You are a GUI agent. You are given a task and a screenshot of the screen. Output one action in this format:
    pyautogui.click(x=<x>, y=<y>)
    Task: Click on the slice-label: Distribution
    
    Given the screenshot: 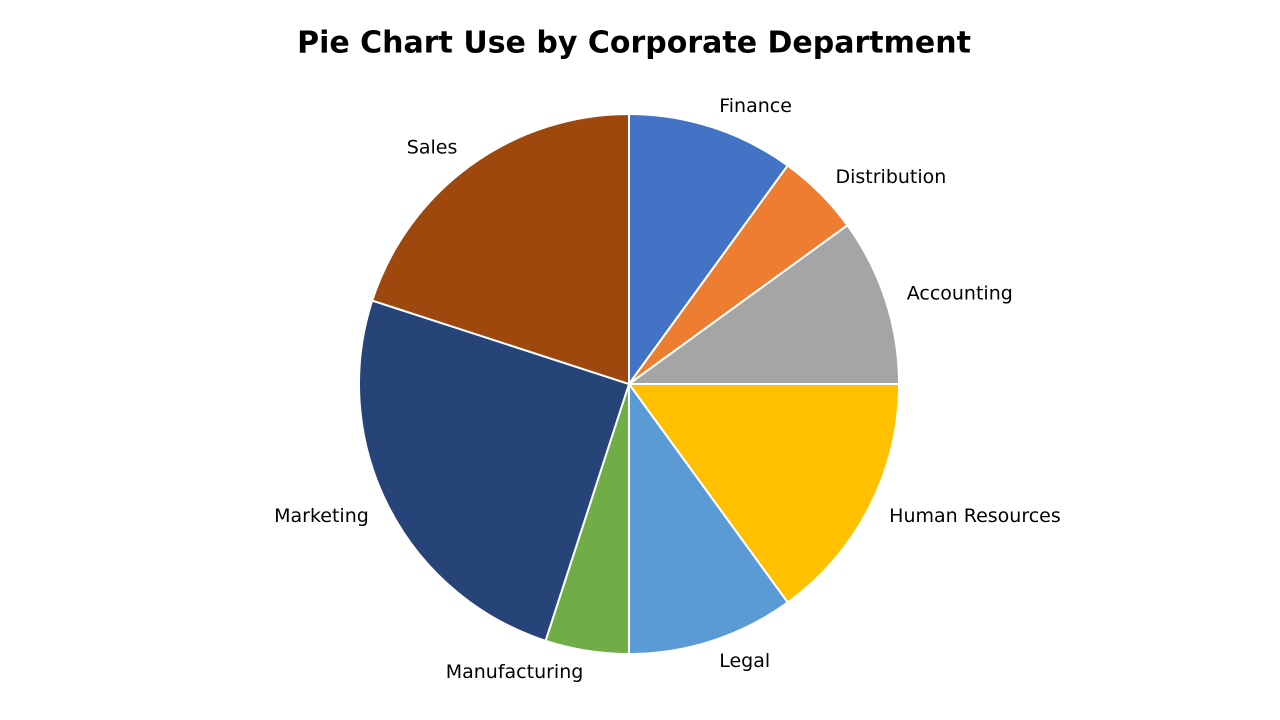 What is the action you would take?
    pyautogui.click(x=890, y=177)
    